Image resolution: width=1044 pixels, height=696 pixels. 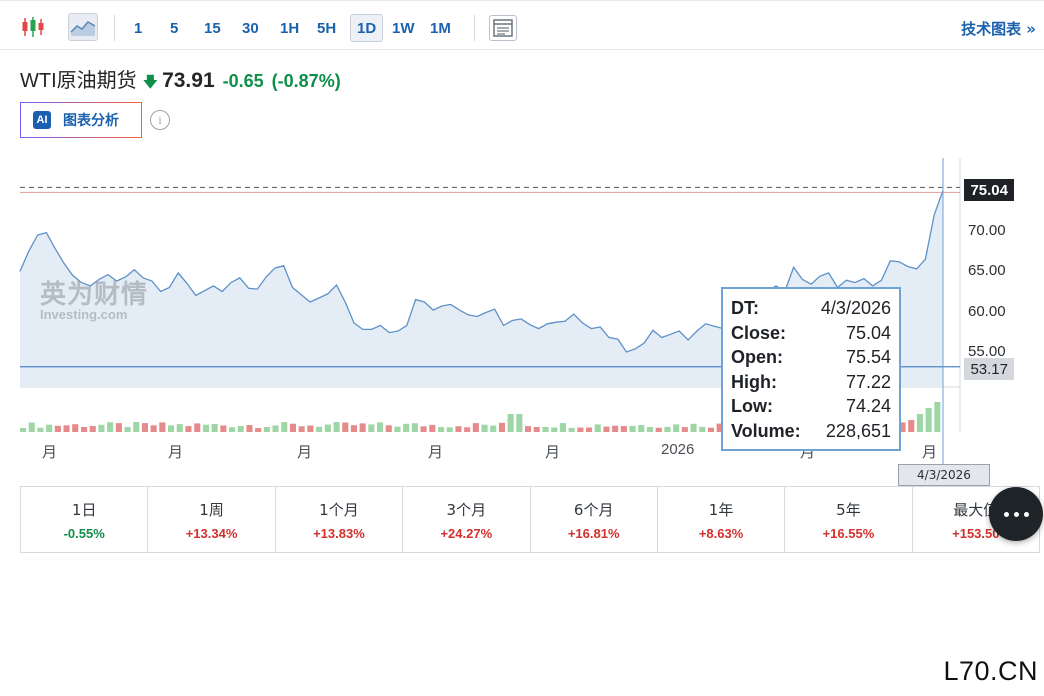 I want to click on candlestick-chart-icon, so click(x=33, y=27).